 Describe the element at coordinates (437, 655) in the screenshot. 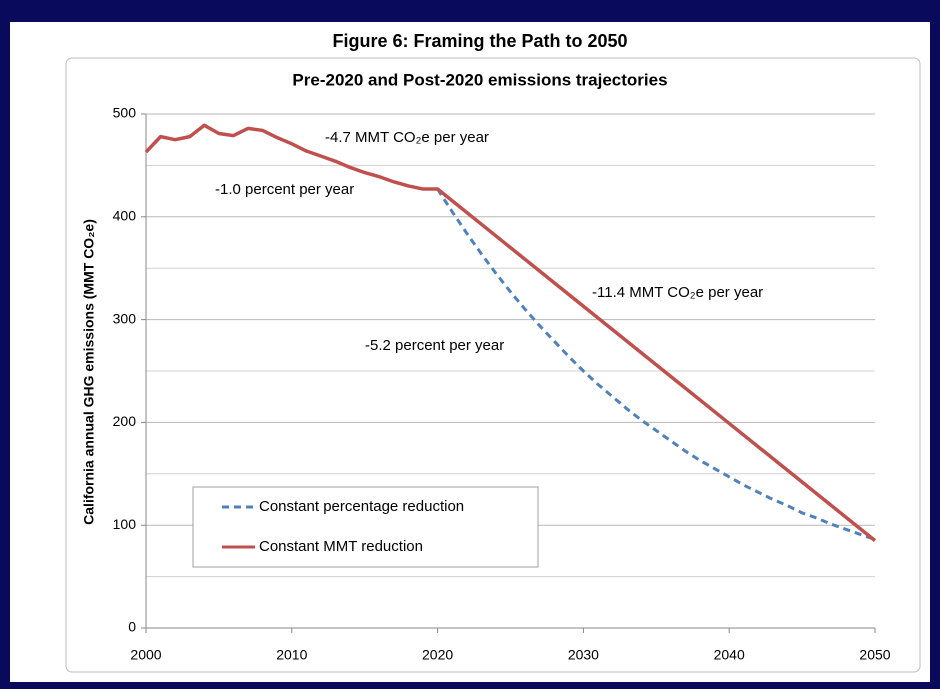

I see `x-tick-label: 2020` at that location.